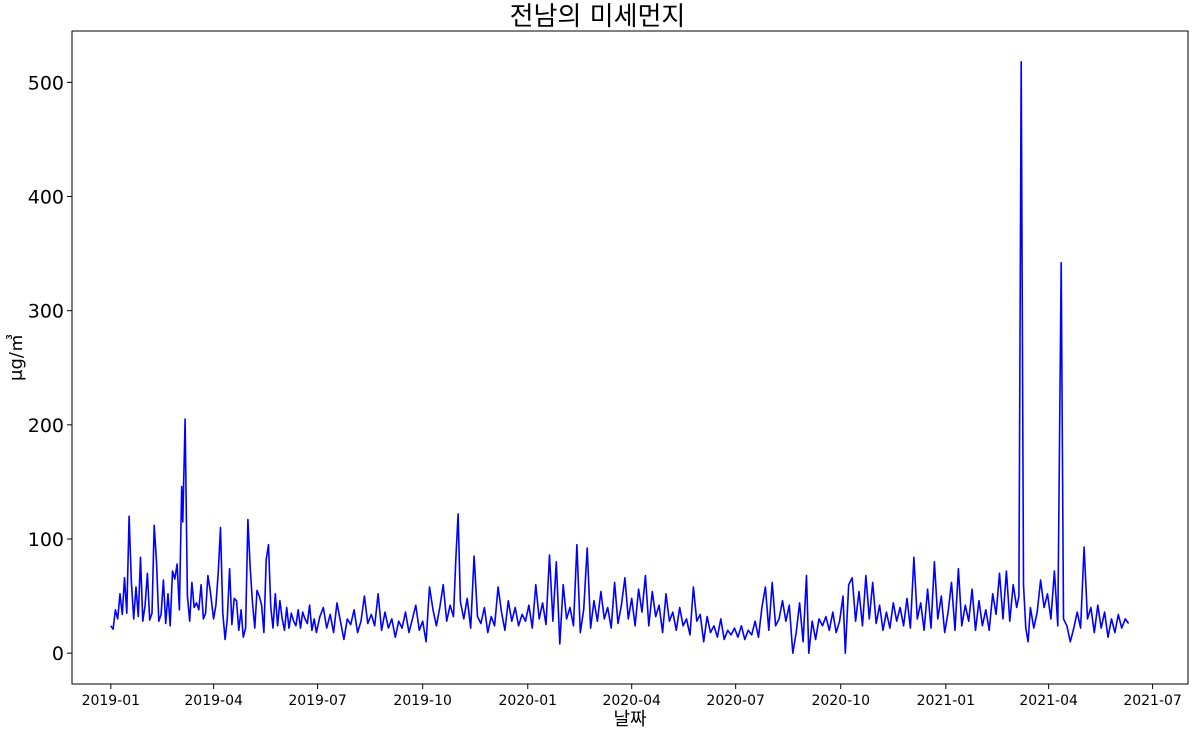  Describe the element at coordinates (1152, 701) in the screenshot. I see `x-tick-label: 2021-07` at that location.